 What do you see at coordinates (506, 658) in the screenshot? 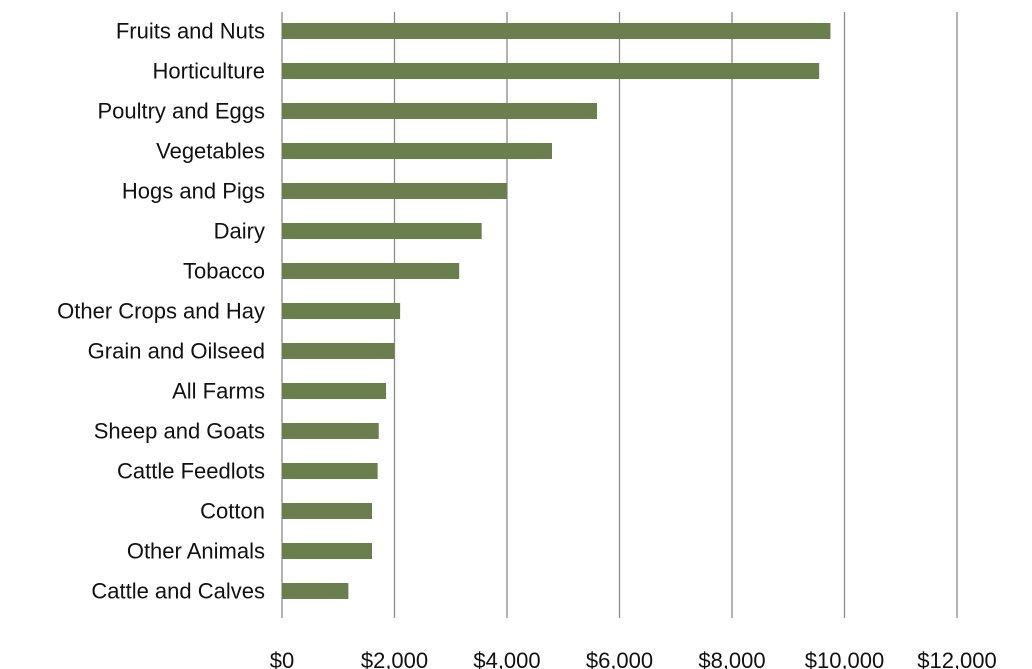
I see `x-tick-label-4000: $4,000` at bounding box center [506, 658].